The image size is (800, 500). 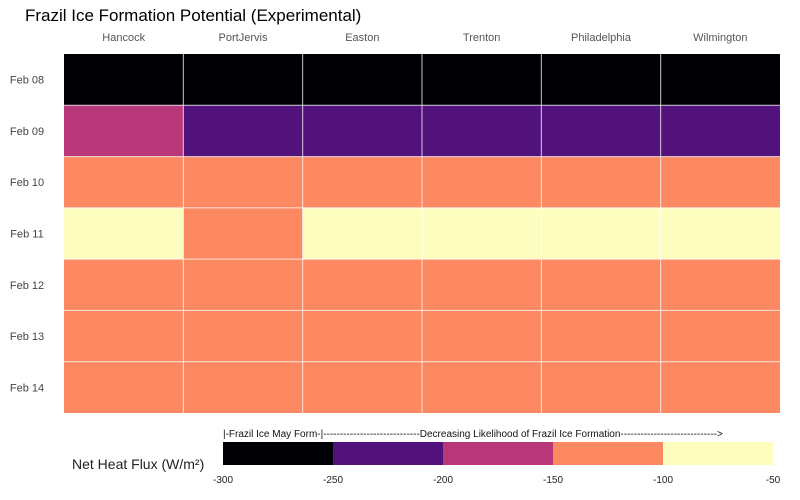 I want to click on legend-tick-labels: -300 -250 -200 -150 -100 -50, so click(x=497, y=480).